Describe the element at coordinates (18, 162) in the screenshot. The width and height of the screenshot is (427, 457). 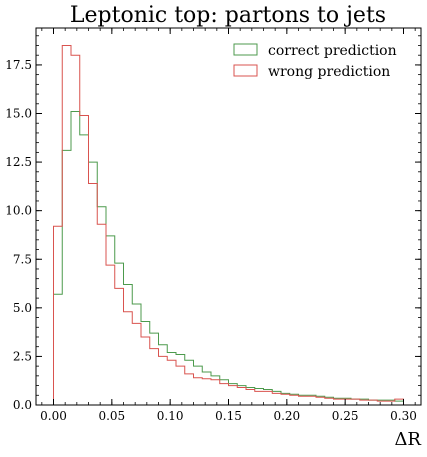
I see `y-tick-label: 12.5` at that location.